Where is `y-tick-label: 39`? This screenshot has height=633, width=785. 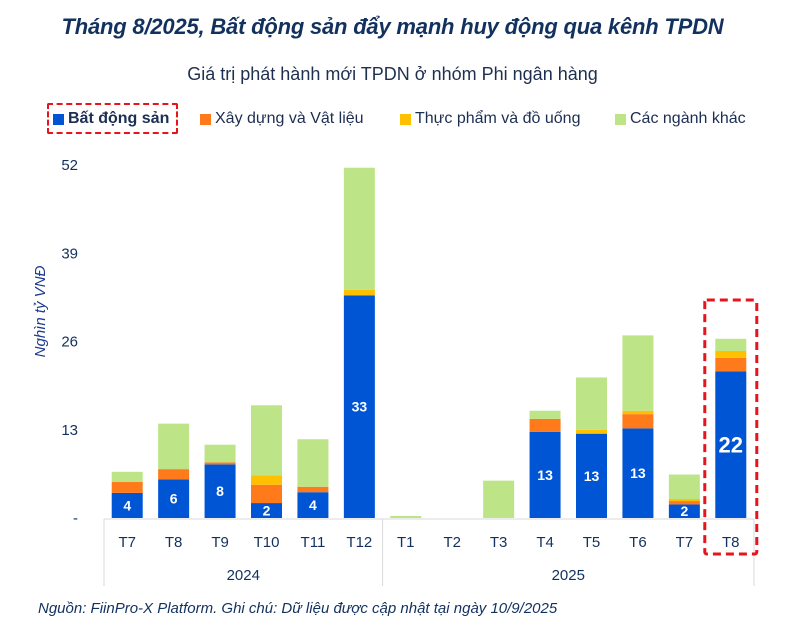
y-tick-label: 39 is located at coordinates (69, 253).